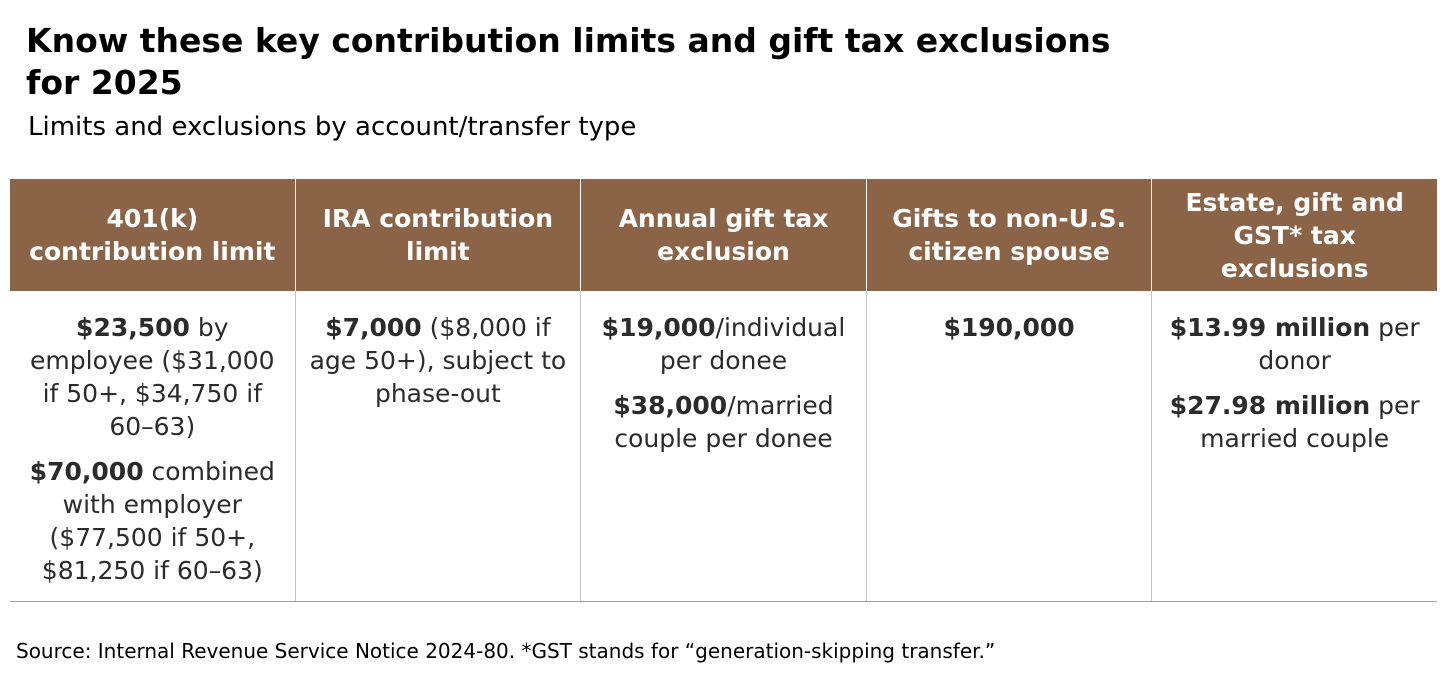 Image resolution: width=1440 pixels, height=686 pixels. Describe the element at coordinates (373, 327) in the screenshot. I see `cell-amount: $7,000` at that location.